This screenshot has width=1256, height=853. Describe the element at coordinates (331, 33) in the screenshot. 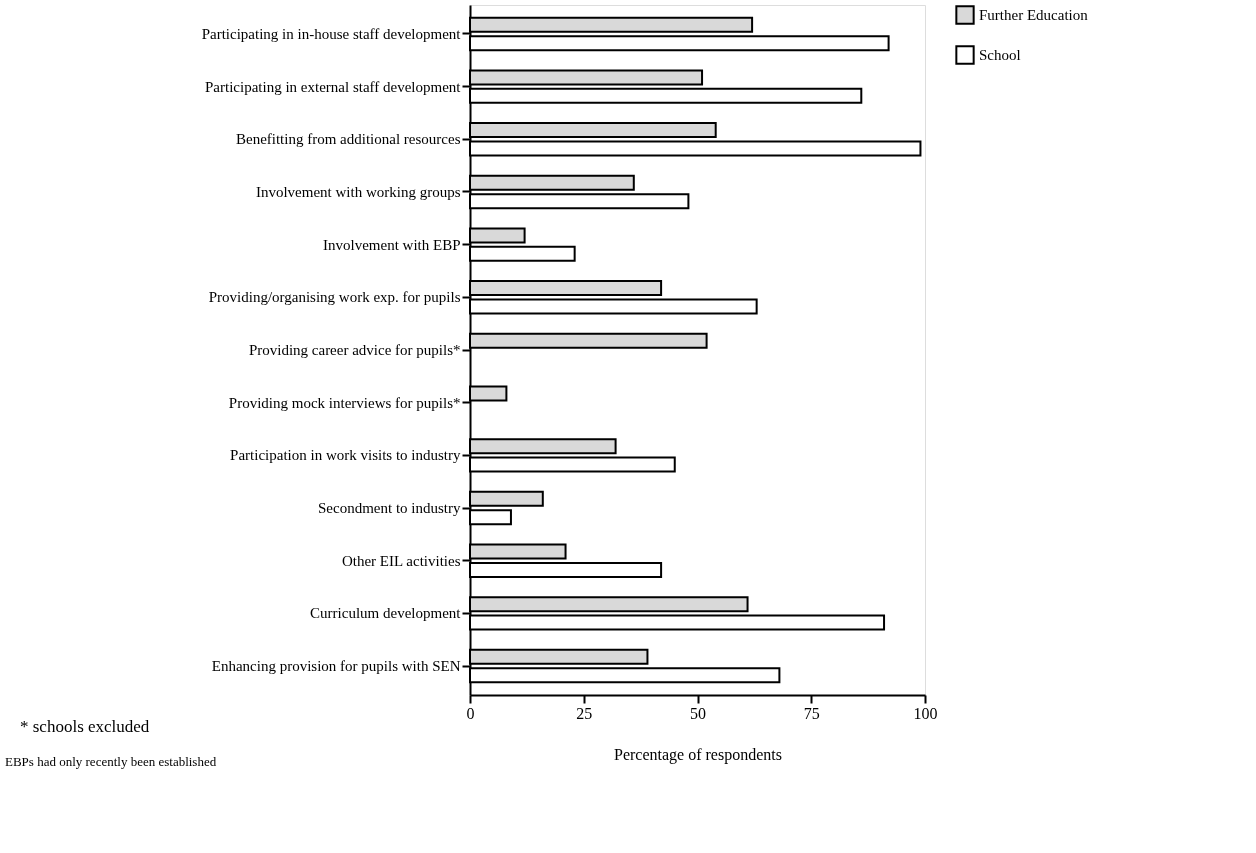

I see `y-tick-label: Participating in in-house staff development` at that location.